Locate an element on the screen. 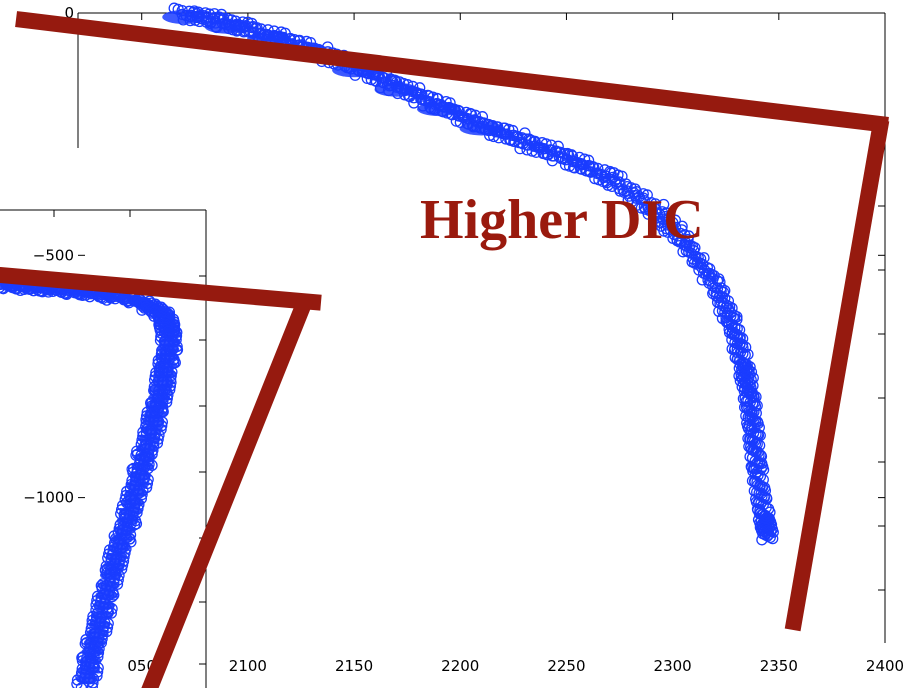 This screenshot has width=909, height=688. x-tick-label: 2150 is located at coordinates (354, 666).